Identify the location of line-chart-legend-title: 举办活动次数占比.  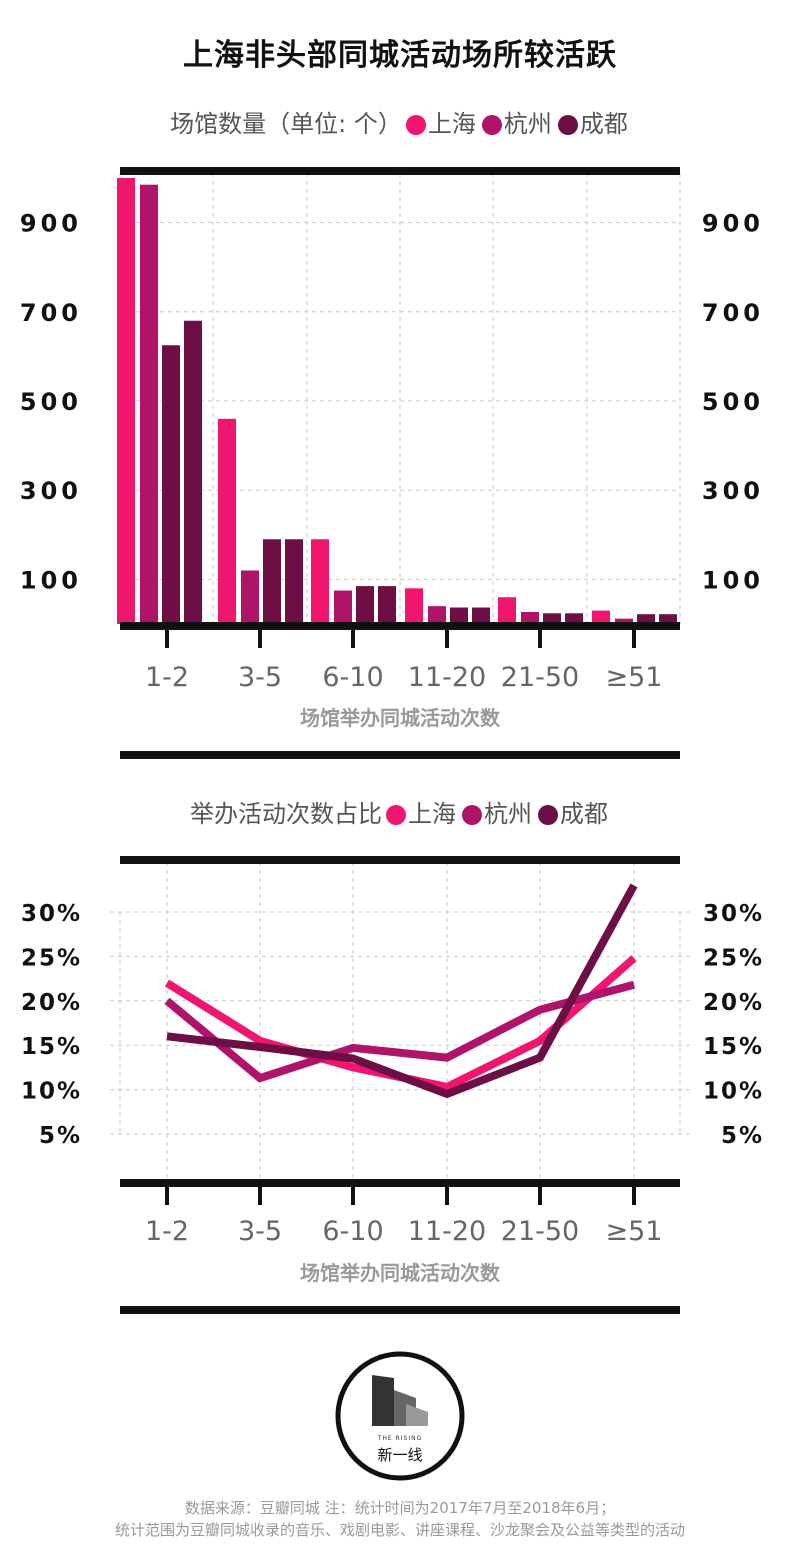
(286, 814).